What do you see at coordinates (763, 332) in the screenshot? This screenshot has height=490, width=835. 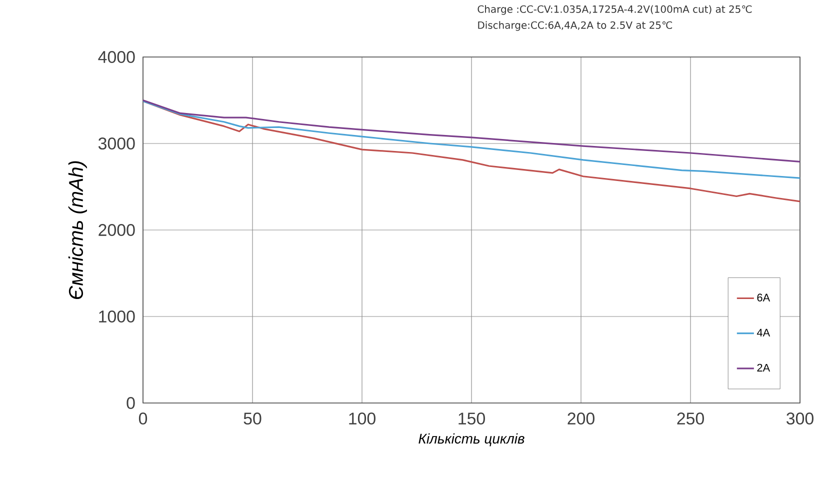 I see `legend-label: 4A` at bounding box center [763, 332].